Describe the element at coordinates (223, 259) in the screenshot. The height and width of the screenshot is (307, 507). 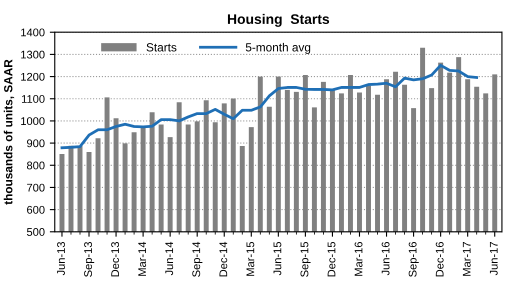
I see `x-tick-label: Dec-14` at that location.